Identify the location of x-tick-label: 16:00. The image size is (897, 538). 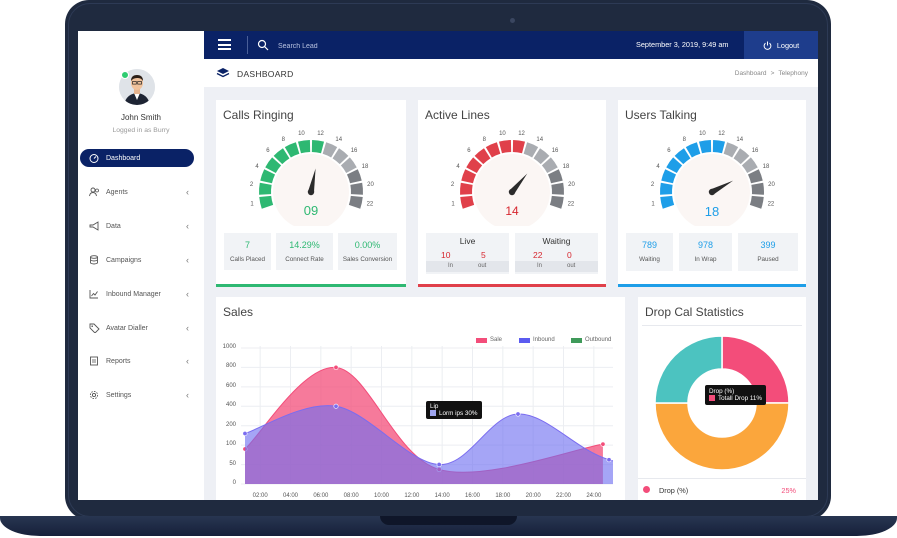
(472, 496).